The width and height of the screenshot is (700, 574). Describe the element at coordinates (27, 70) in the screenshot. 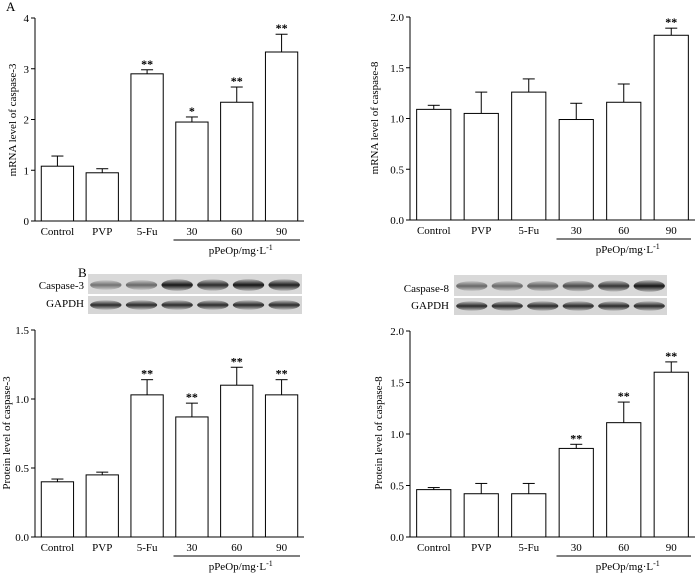

I see `y-tick-label: 3` at that location.